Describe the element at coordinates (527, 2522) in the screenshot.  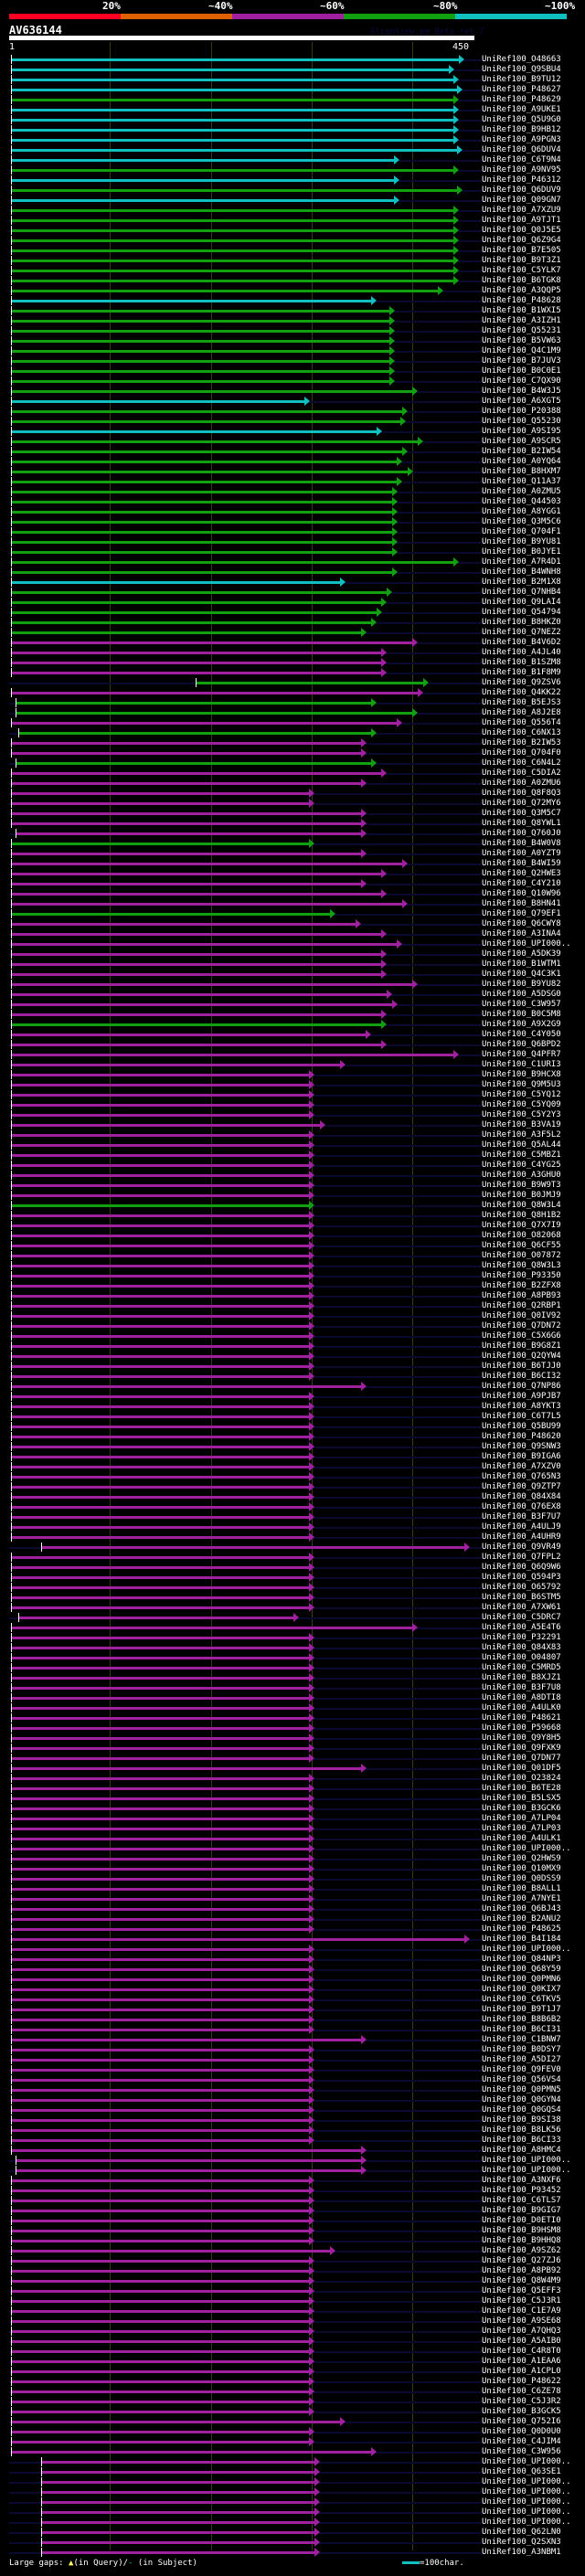
I see `hit-label: UniRef100_UPI000..` at that location.